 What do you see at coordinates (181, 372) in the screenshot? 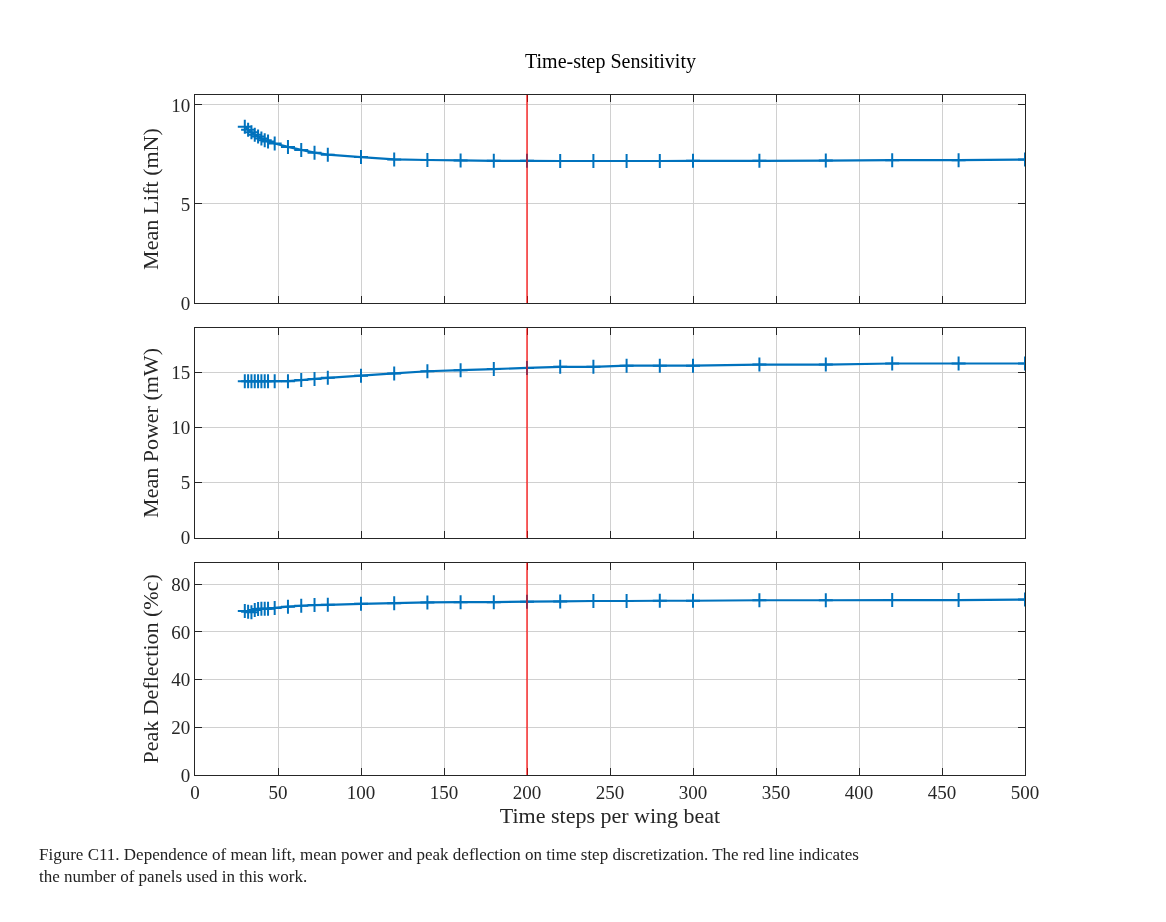
I see `y-tick-label: 15` at bounding box center [181, 372].